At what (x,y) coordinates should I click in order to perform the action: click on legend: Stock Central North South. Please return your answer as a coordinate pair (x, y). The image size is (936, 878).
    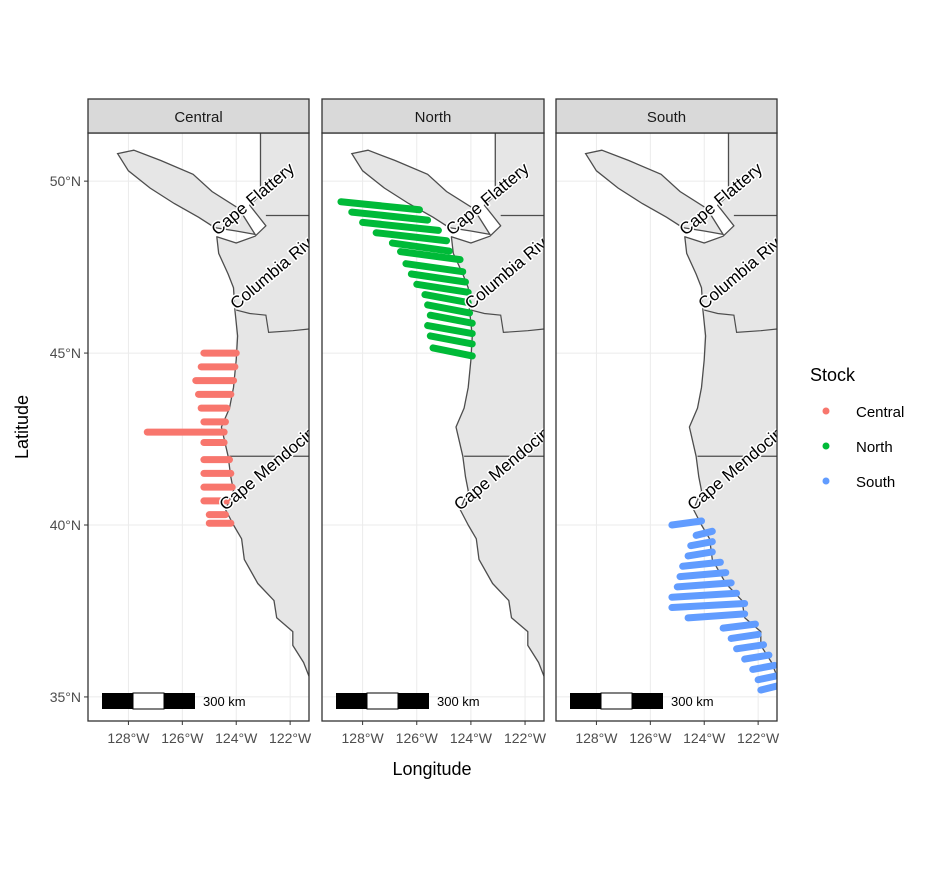
    Looking at the image, I should click on (857, 428).